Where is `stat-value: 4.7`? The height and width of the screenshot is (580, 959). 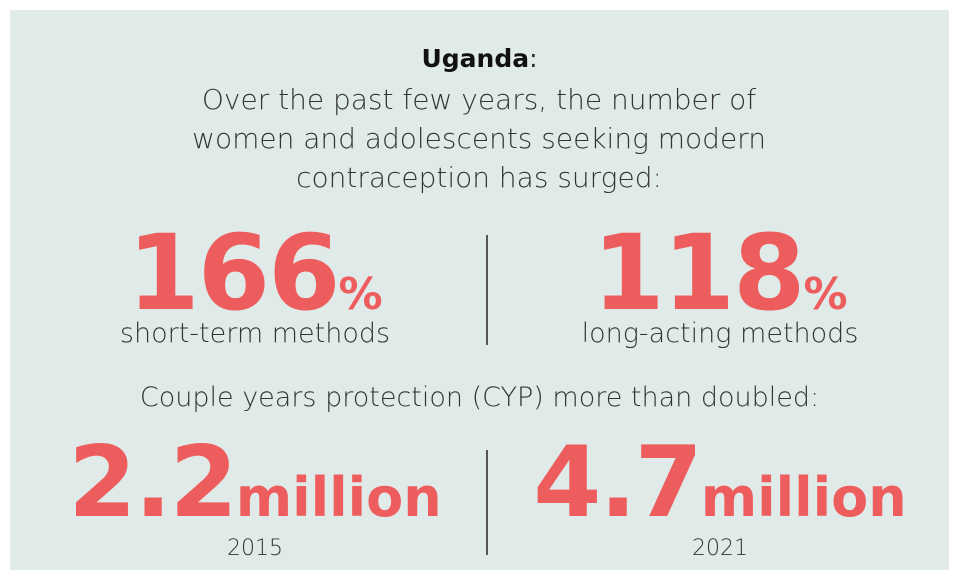 stat-value: 4.7 is located at coordinates (618, 483).